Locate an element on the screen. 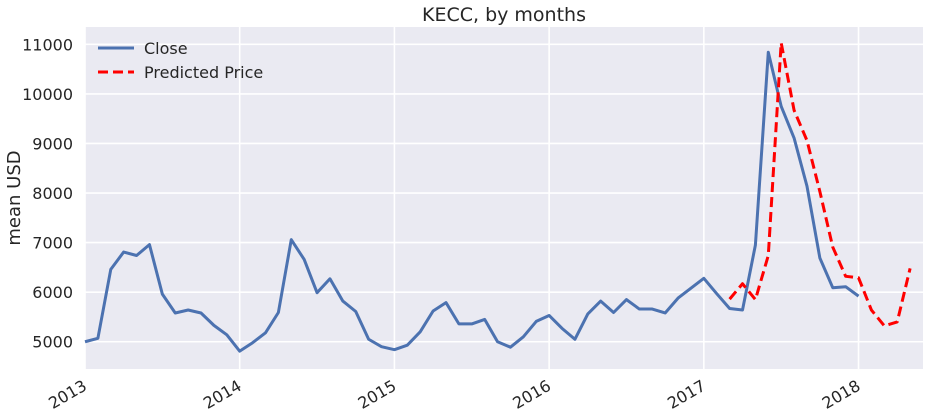  legend-label: Predicted Price is located at coordinates (203, 72).